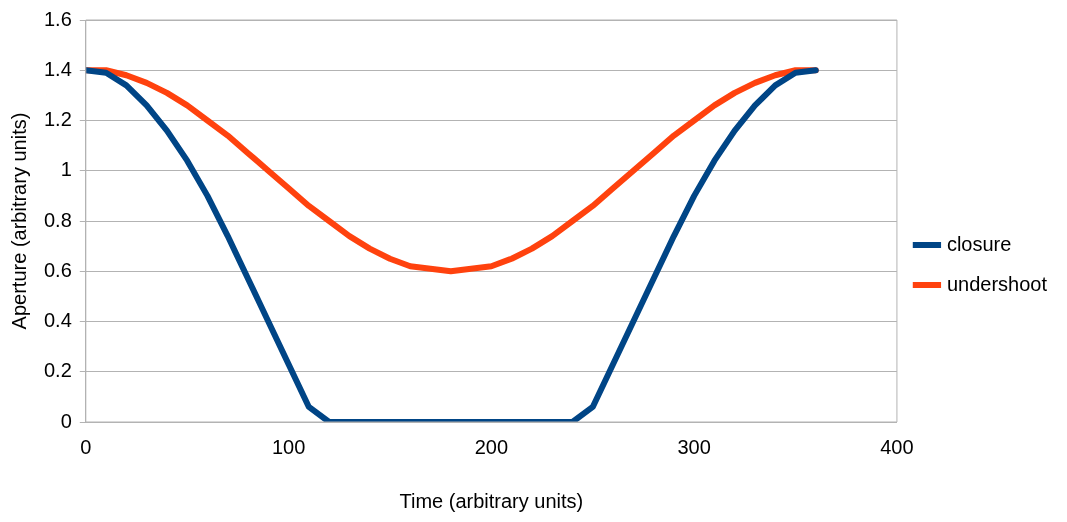 This screenshot has height=522, width=1067. What do you see at coordinates (57, 219) in the screenshot?
I see `y-tick-label: 0.8` at bounding box center [57, 219].